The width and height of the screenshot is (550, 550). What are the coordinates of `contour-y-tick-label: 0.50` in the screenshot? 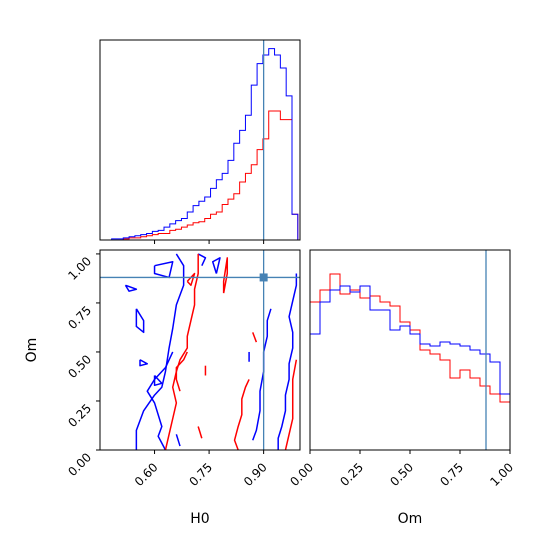 It's located at (79, 366).